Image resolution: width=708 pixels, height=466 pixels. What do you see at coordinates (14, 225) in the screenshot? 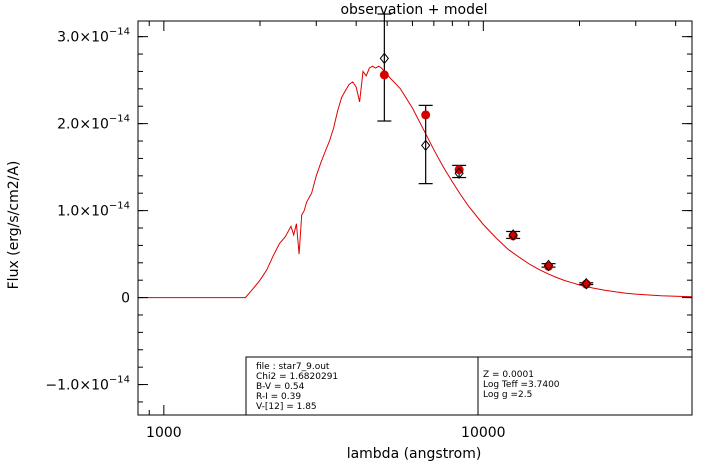
I see `y-axis-label: Flux (erg/s/cm2/A)` at bounding box center [14, 225].